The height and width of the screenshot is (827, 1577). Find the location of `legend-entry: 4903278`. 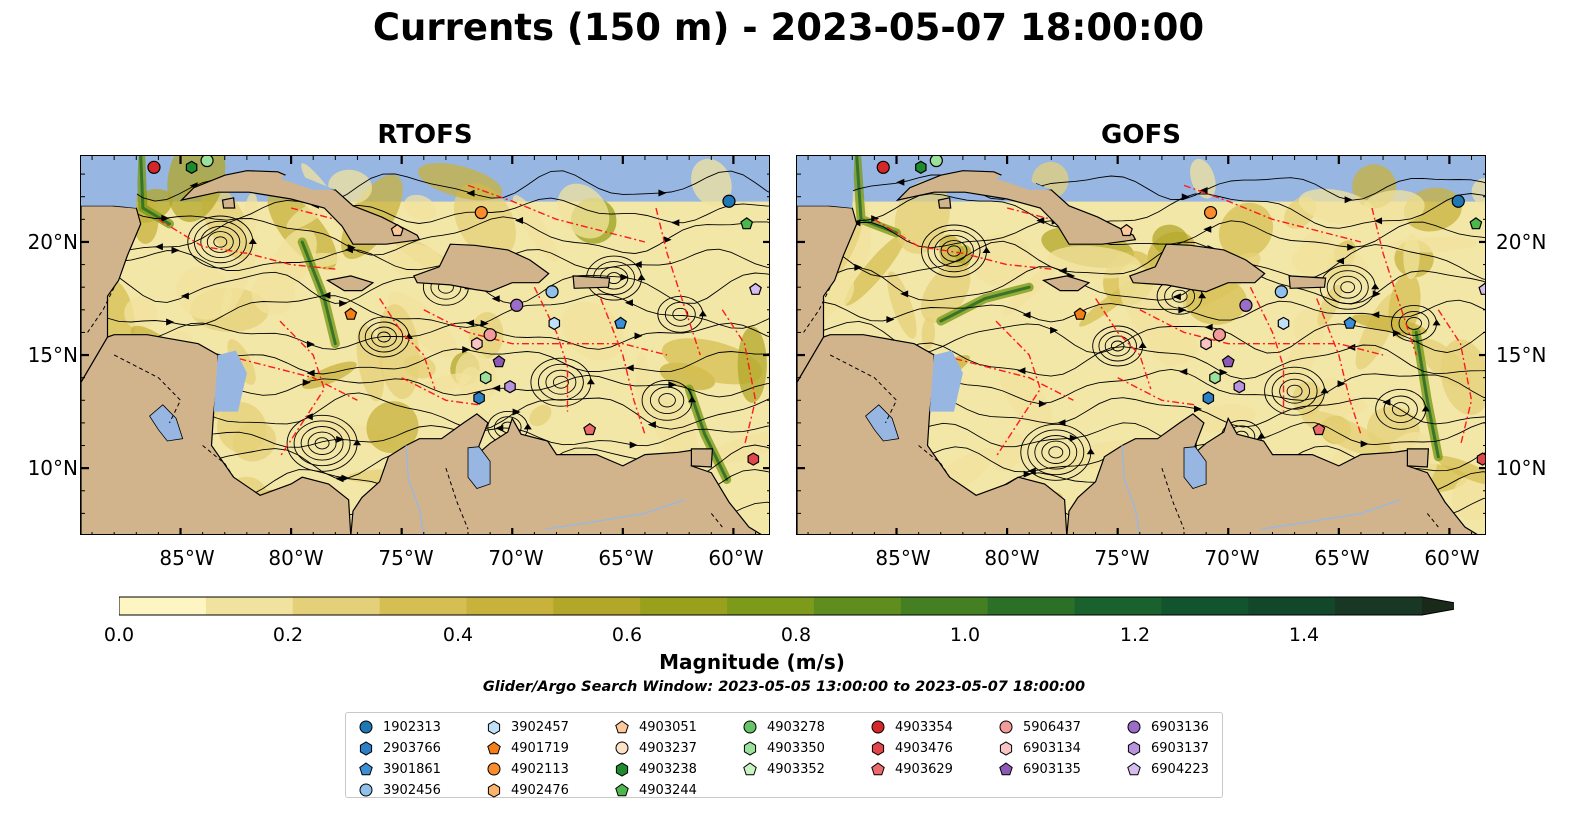

legend-entry: 4903278 is located at coordinates (783, 727).